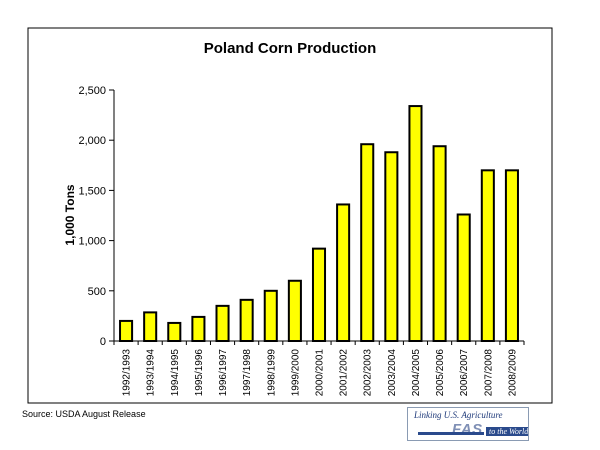 This screenshot has width=600, height=450. Describe the element at coordinates (320, 373) in the screenshot. I see `x-tick-label: 2000/2001` at that location.